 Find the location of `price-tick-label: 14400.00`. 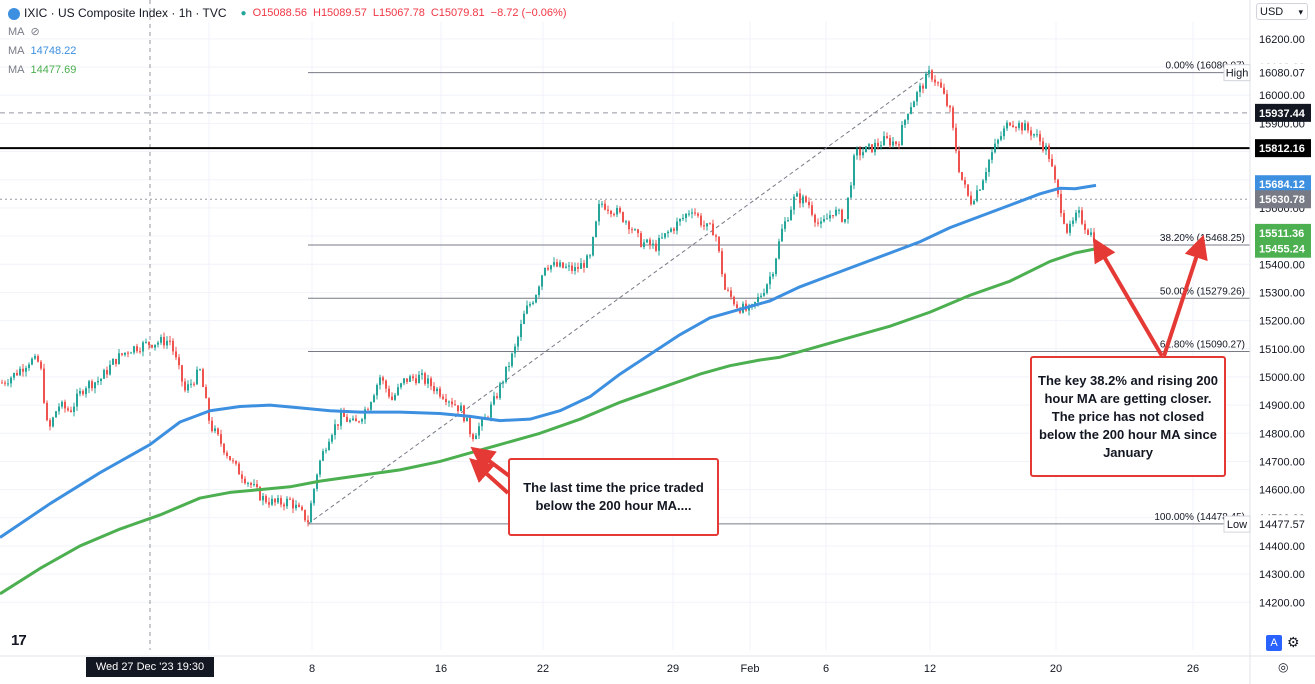

price-tick-label: 14400.00 is located at coordinates (1282, 547).